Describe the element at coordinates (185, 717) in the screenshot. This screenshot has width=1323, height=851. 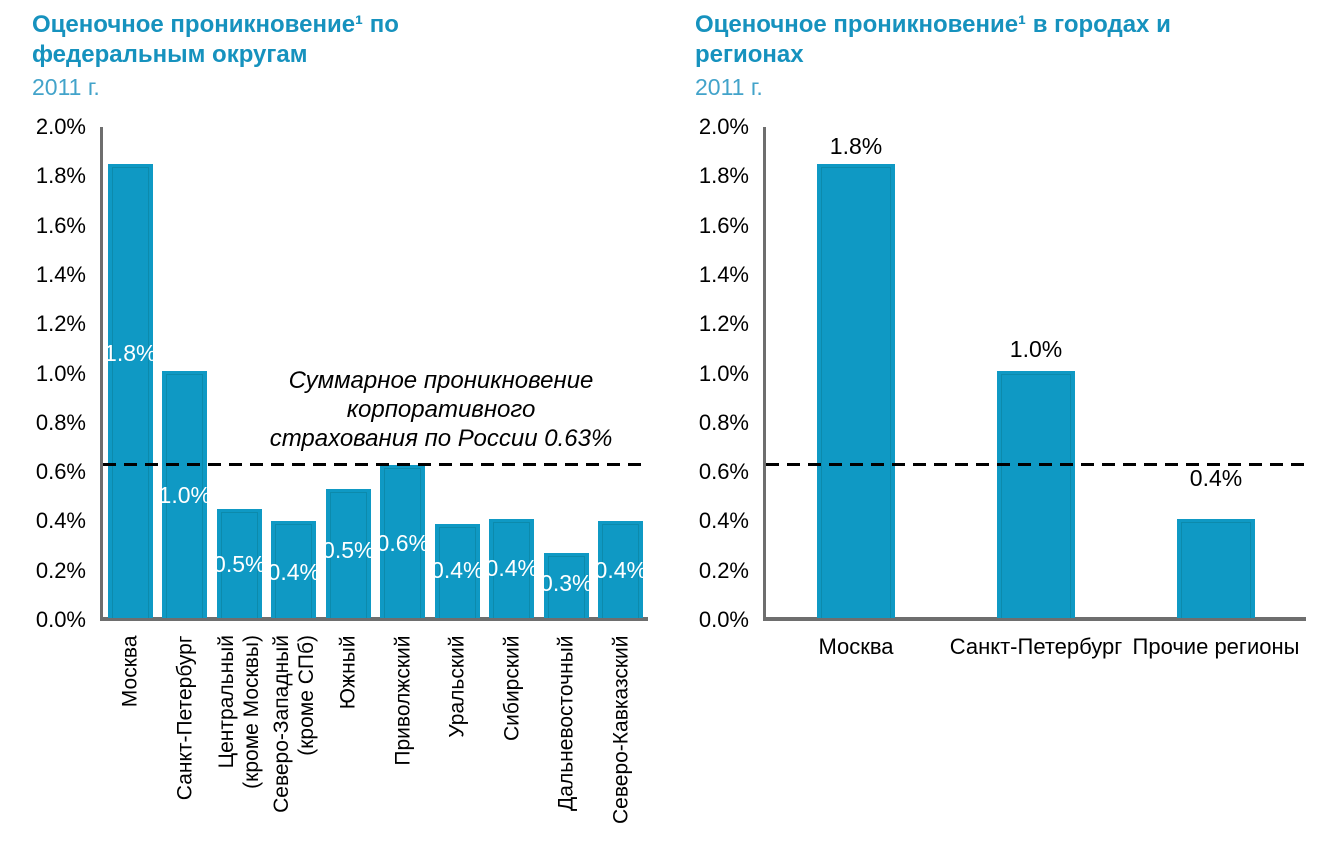
I see `category-label-line: Санкт-Петербург` at that location.